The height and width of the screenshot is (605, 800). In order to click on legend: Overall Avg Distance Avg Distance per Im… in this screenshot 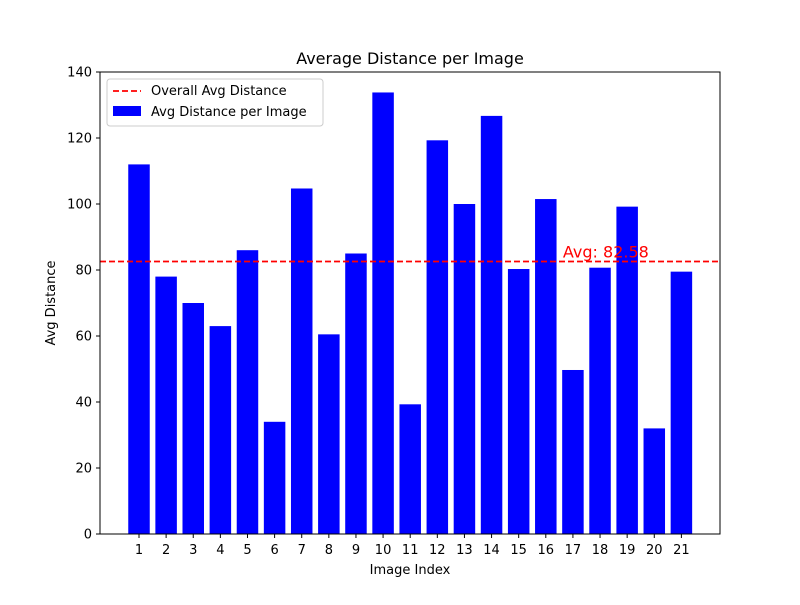, I will do `click(215, 102)`.